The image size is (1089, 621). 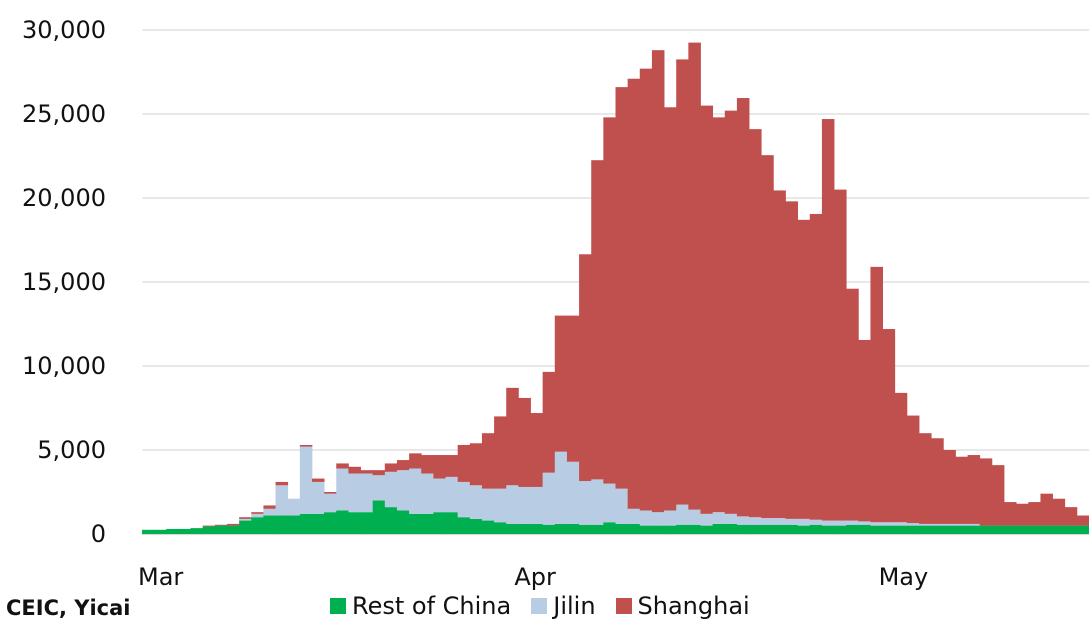 What do you see at coordinates (574, 606) in the screenshot?
I see `legend-label-jilin: Jilin` at bounding box center [574, 606].